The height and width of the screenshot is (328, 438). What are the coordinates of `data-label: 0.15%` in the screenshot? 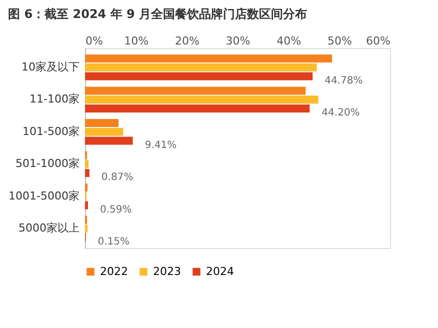 It's located at (114, 242).